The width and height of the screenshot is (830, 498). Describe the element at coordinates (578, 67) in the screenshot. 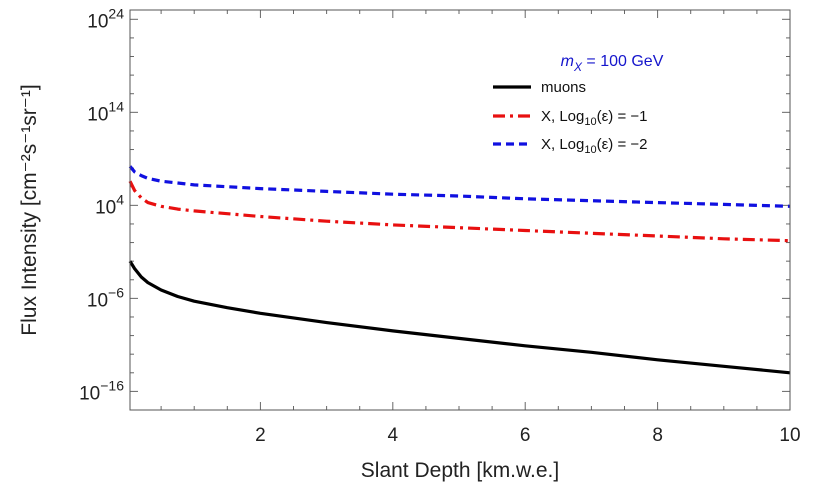

I see `legend-title-sub: X` at that location.